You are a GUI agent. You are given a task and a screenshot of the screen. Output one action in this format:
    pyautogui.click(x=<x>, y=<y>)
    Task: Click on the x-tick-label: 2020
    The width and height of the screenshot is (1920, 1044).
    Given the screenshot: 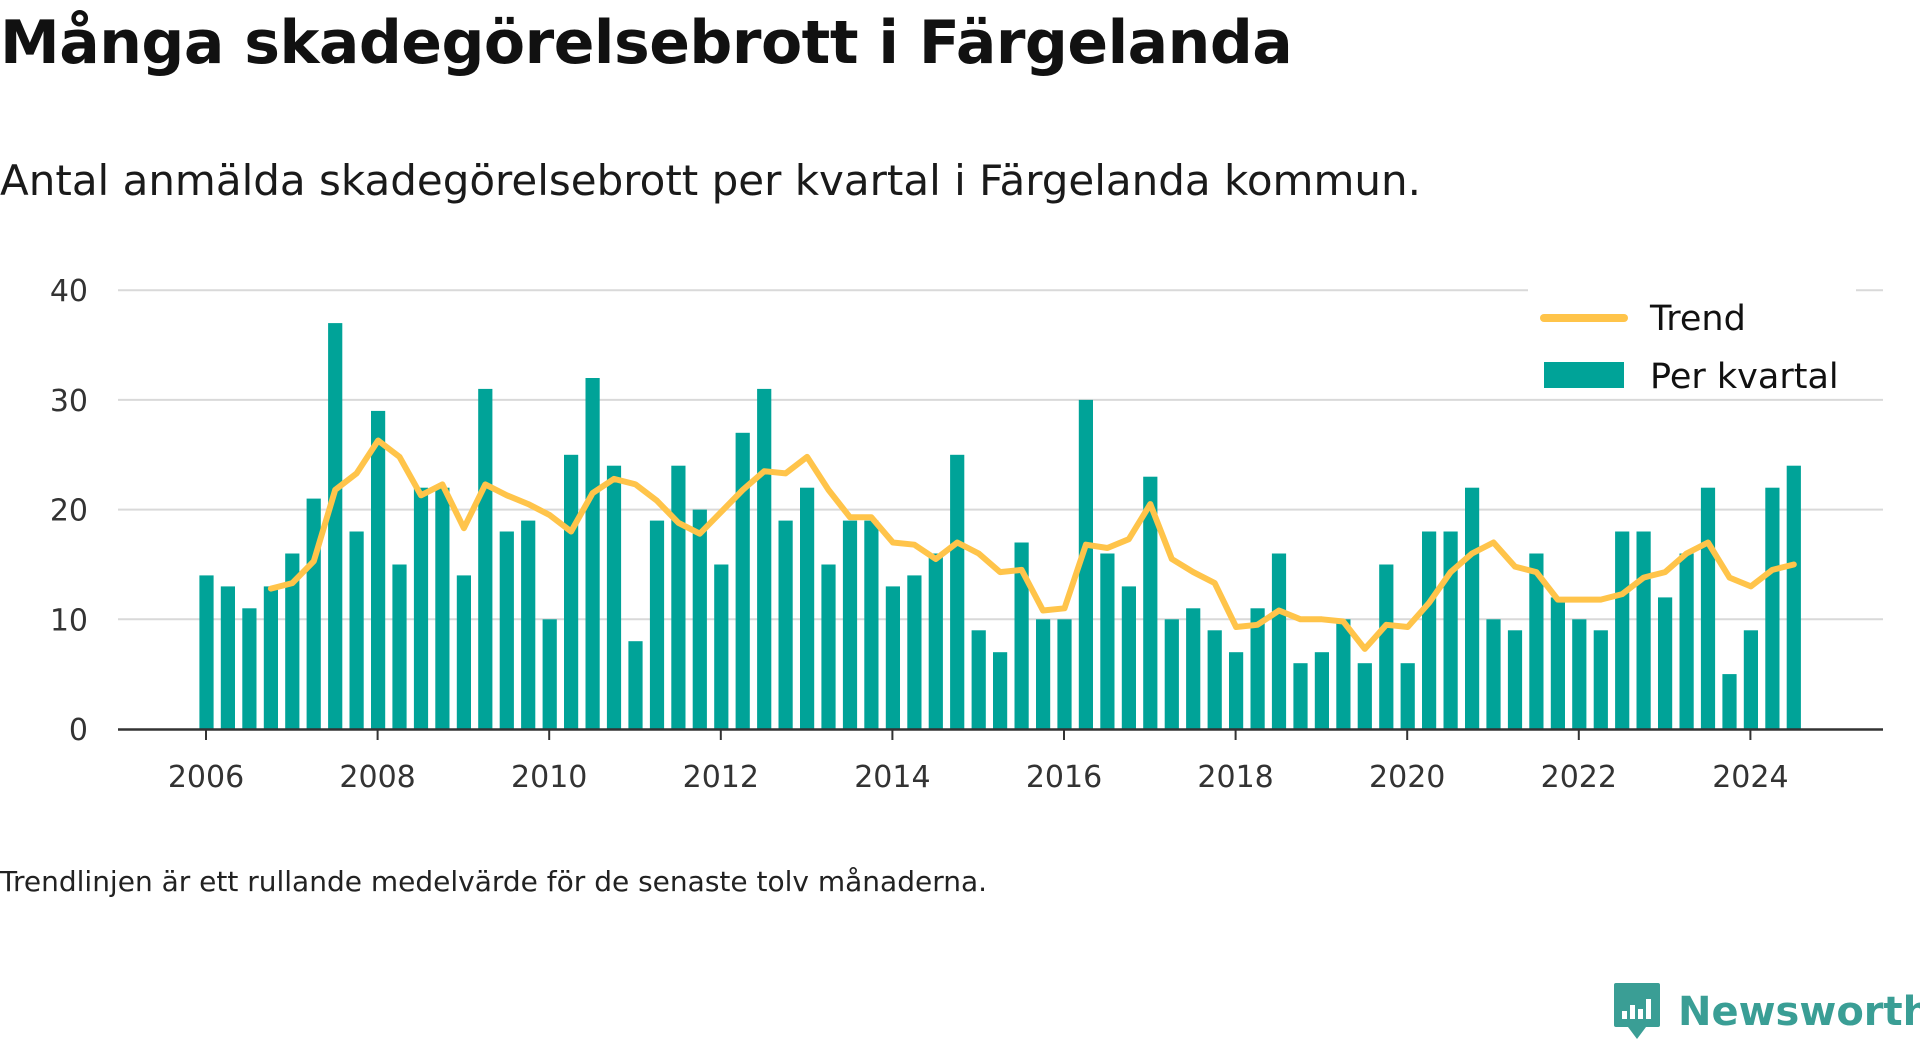 What is the action you would take?
    pyautogui.click(x=1407, y=777)
    